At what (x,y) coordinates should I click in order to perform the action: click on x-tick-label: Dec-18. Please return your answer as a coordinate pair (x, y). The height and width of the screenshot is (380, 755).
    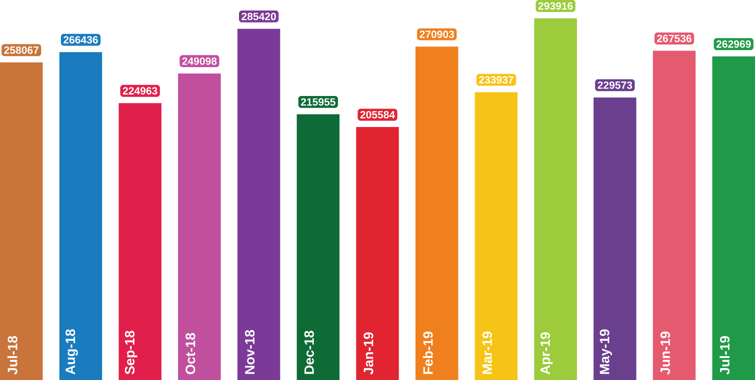
    Looking at the image, I should click on (309, 352).